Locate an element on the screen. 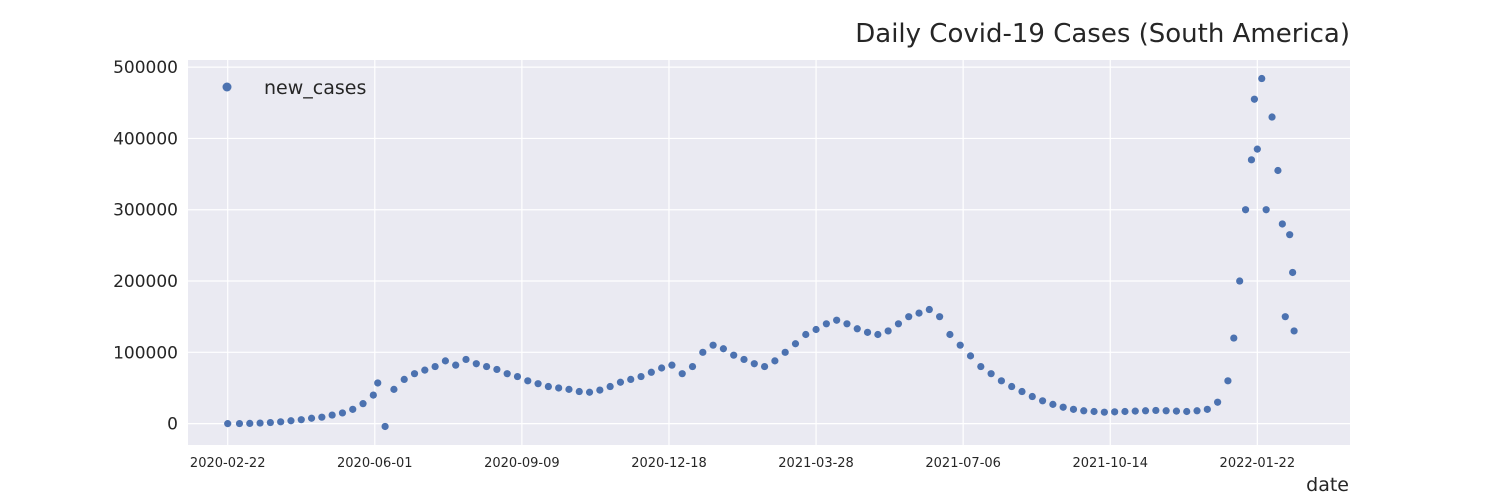 Image resolution: width=1500 pixels, height=500 pixels. legend-marker is located at coordinates (227, 87).